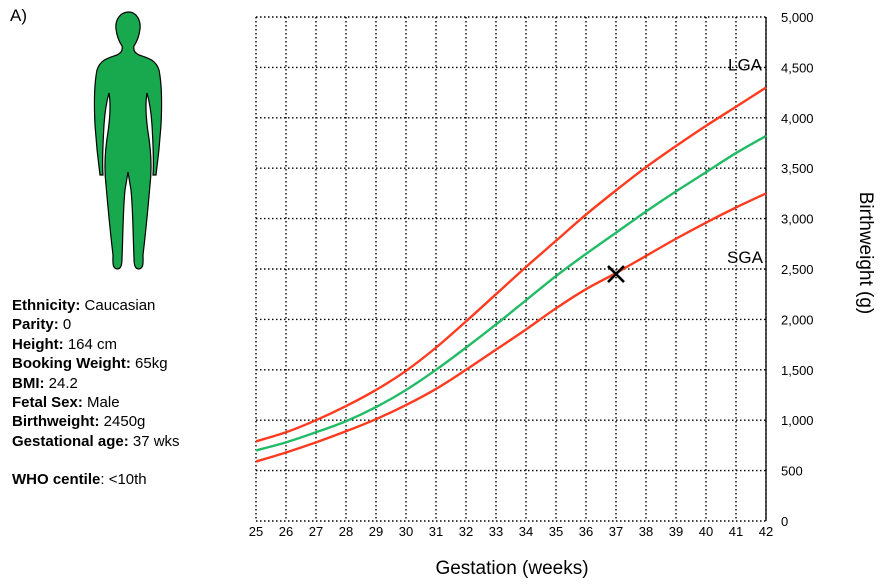 The height and width of the screenshot is (586, 881). Describe the element at coordinates (103, 403) in the screenshot. I see `info-fetal-sex-value: Male` at that location.